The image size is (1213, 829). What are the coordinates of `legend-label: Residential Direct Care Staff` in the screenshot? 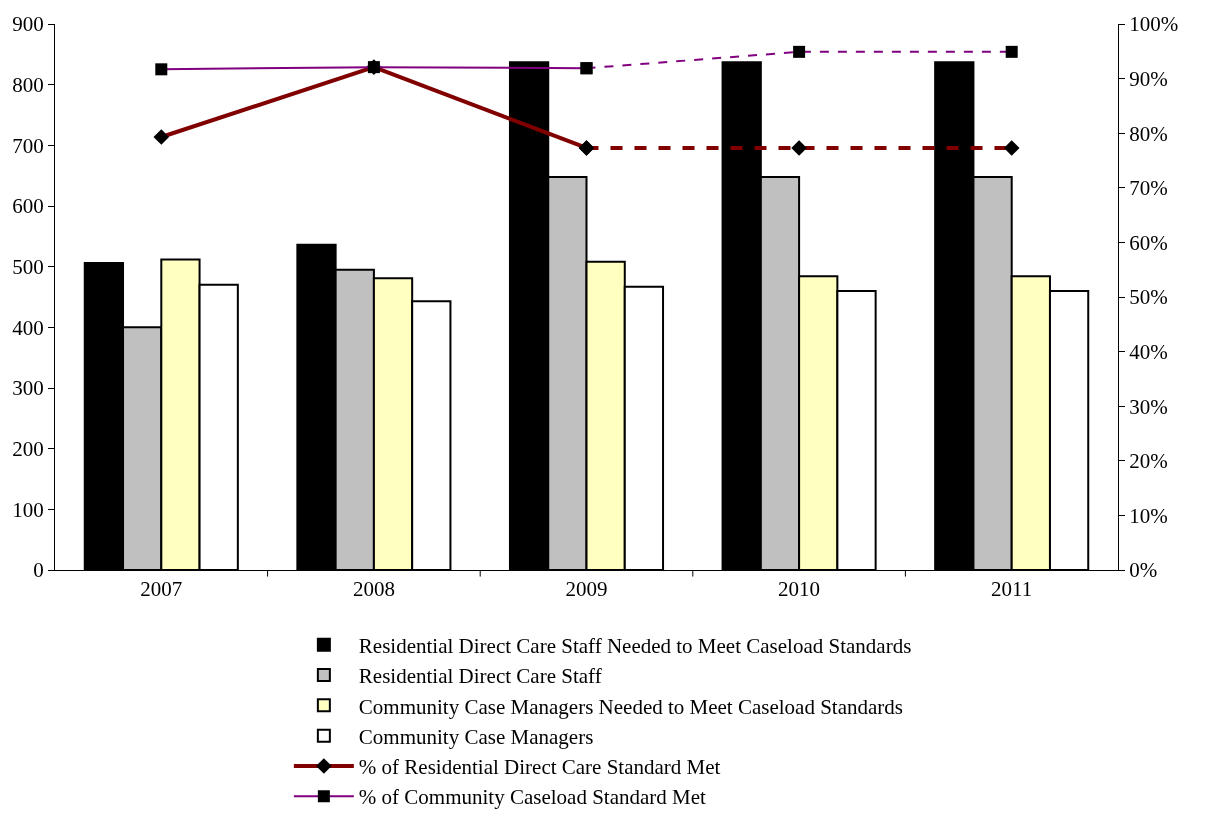 It's located at (480, 676).